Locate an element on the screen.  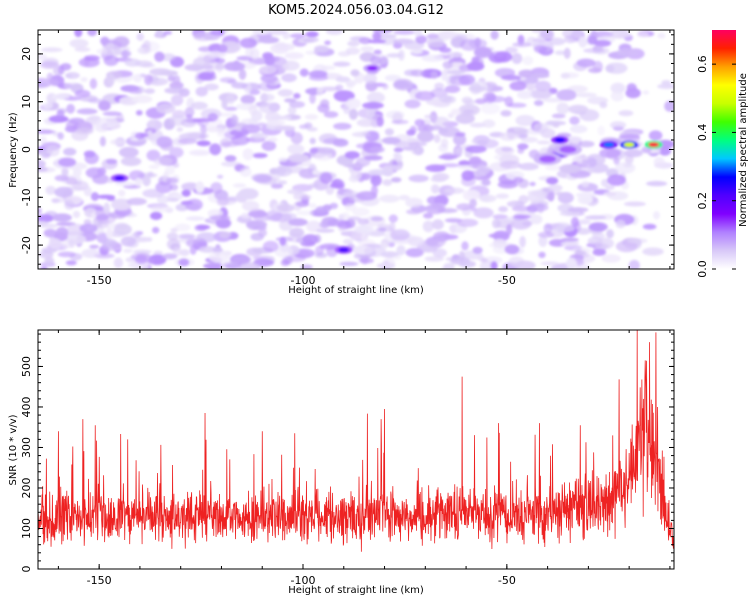
spectrogram-y-axis-label: Frequency (Hz) is located at coordinates (13, 150).